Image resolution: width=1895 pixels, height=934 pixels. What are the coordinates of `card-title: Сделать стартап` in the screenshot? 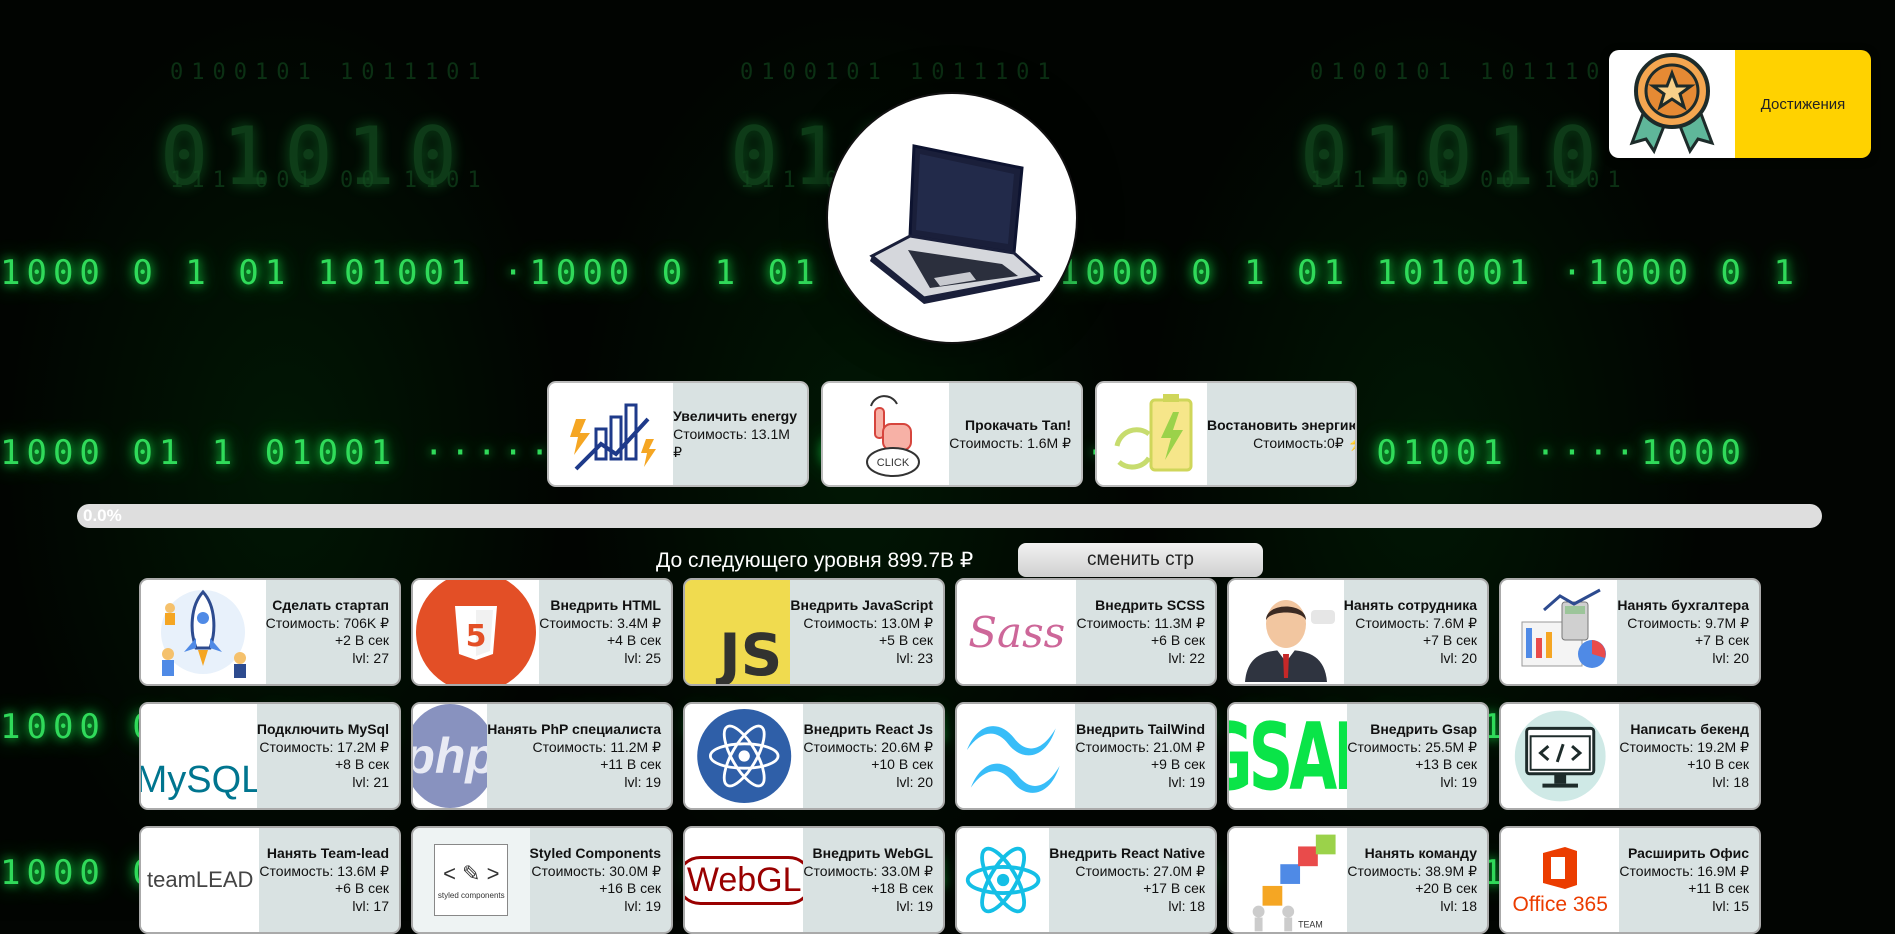 It's located at (330, 605).